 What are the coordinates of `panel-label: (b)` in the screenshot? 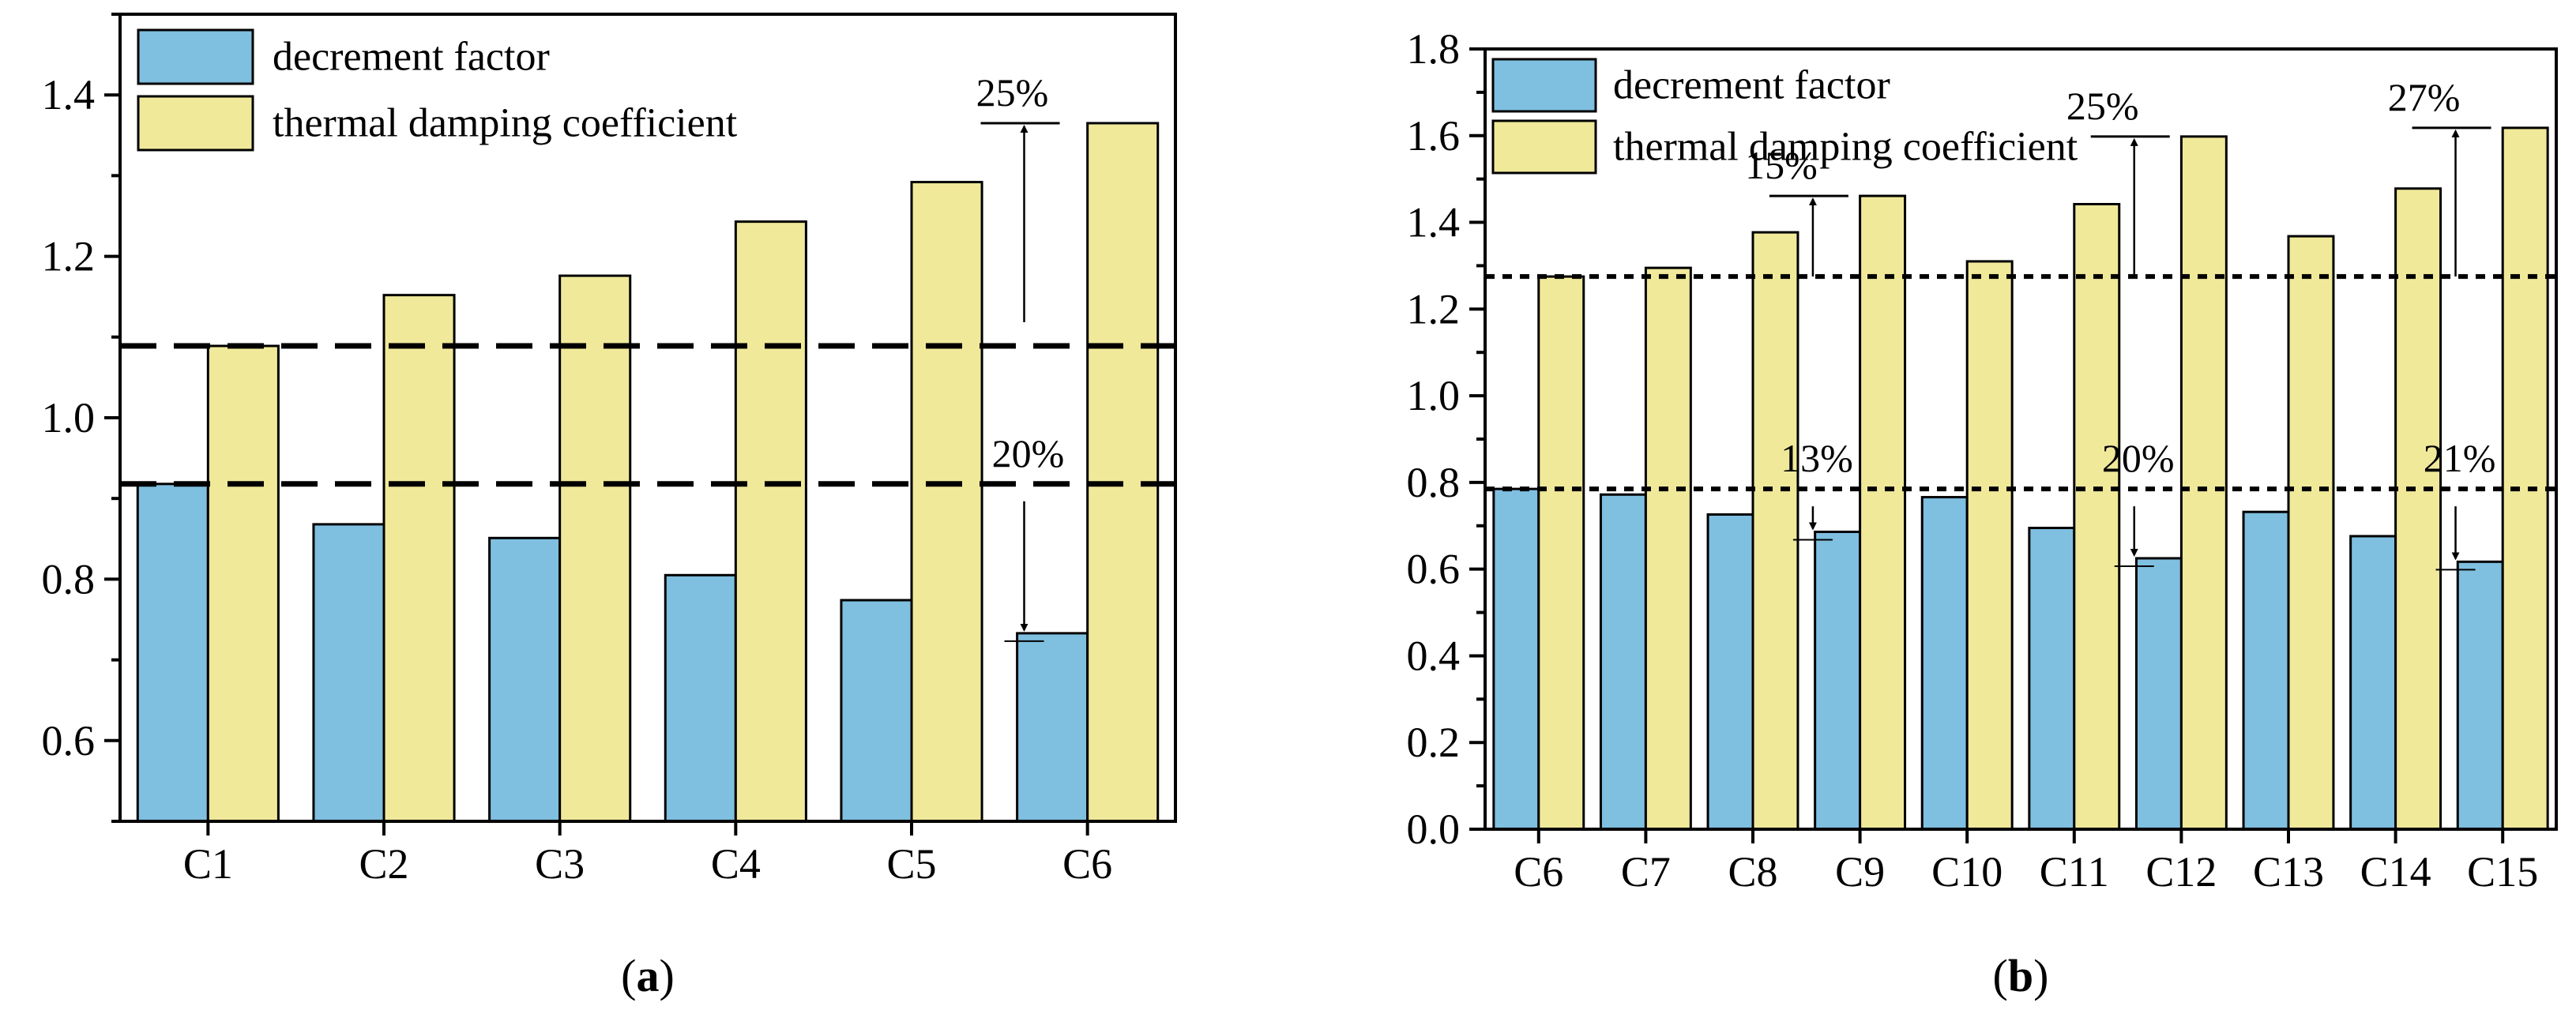 It's located at (2021, 976).